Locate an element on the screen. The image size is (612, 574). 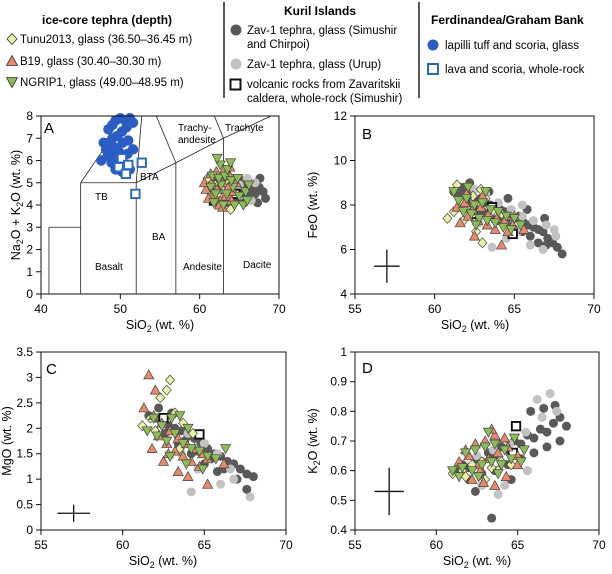
y-tick-label: 0.5 is located at coordinates (338, 500).